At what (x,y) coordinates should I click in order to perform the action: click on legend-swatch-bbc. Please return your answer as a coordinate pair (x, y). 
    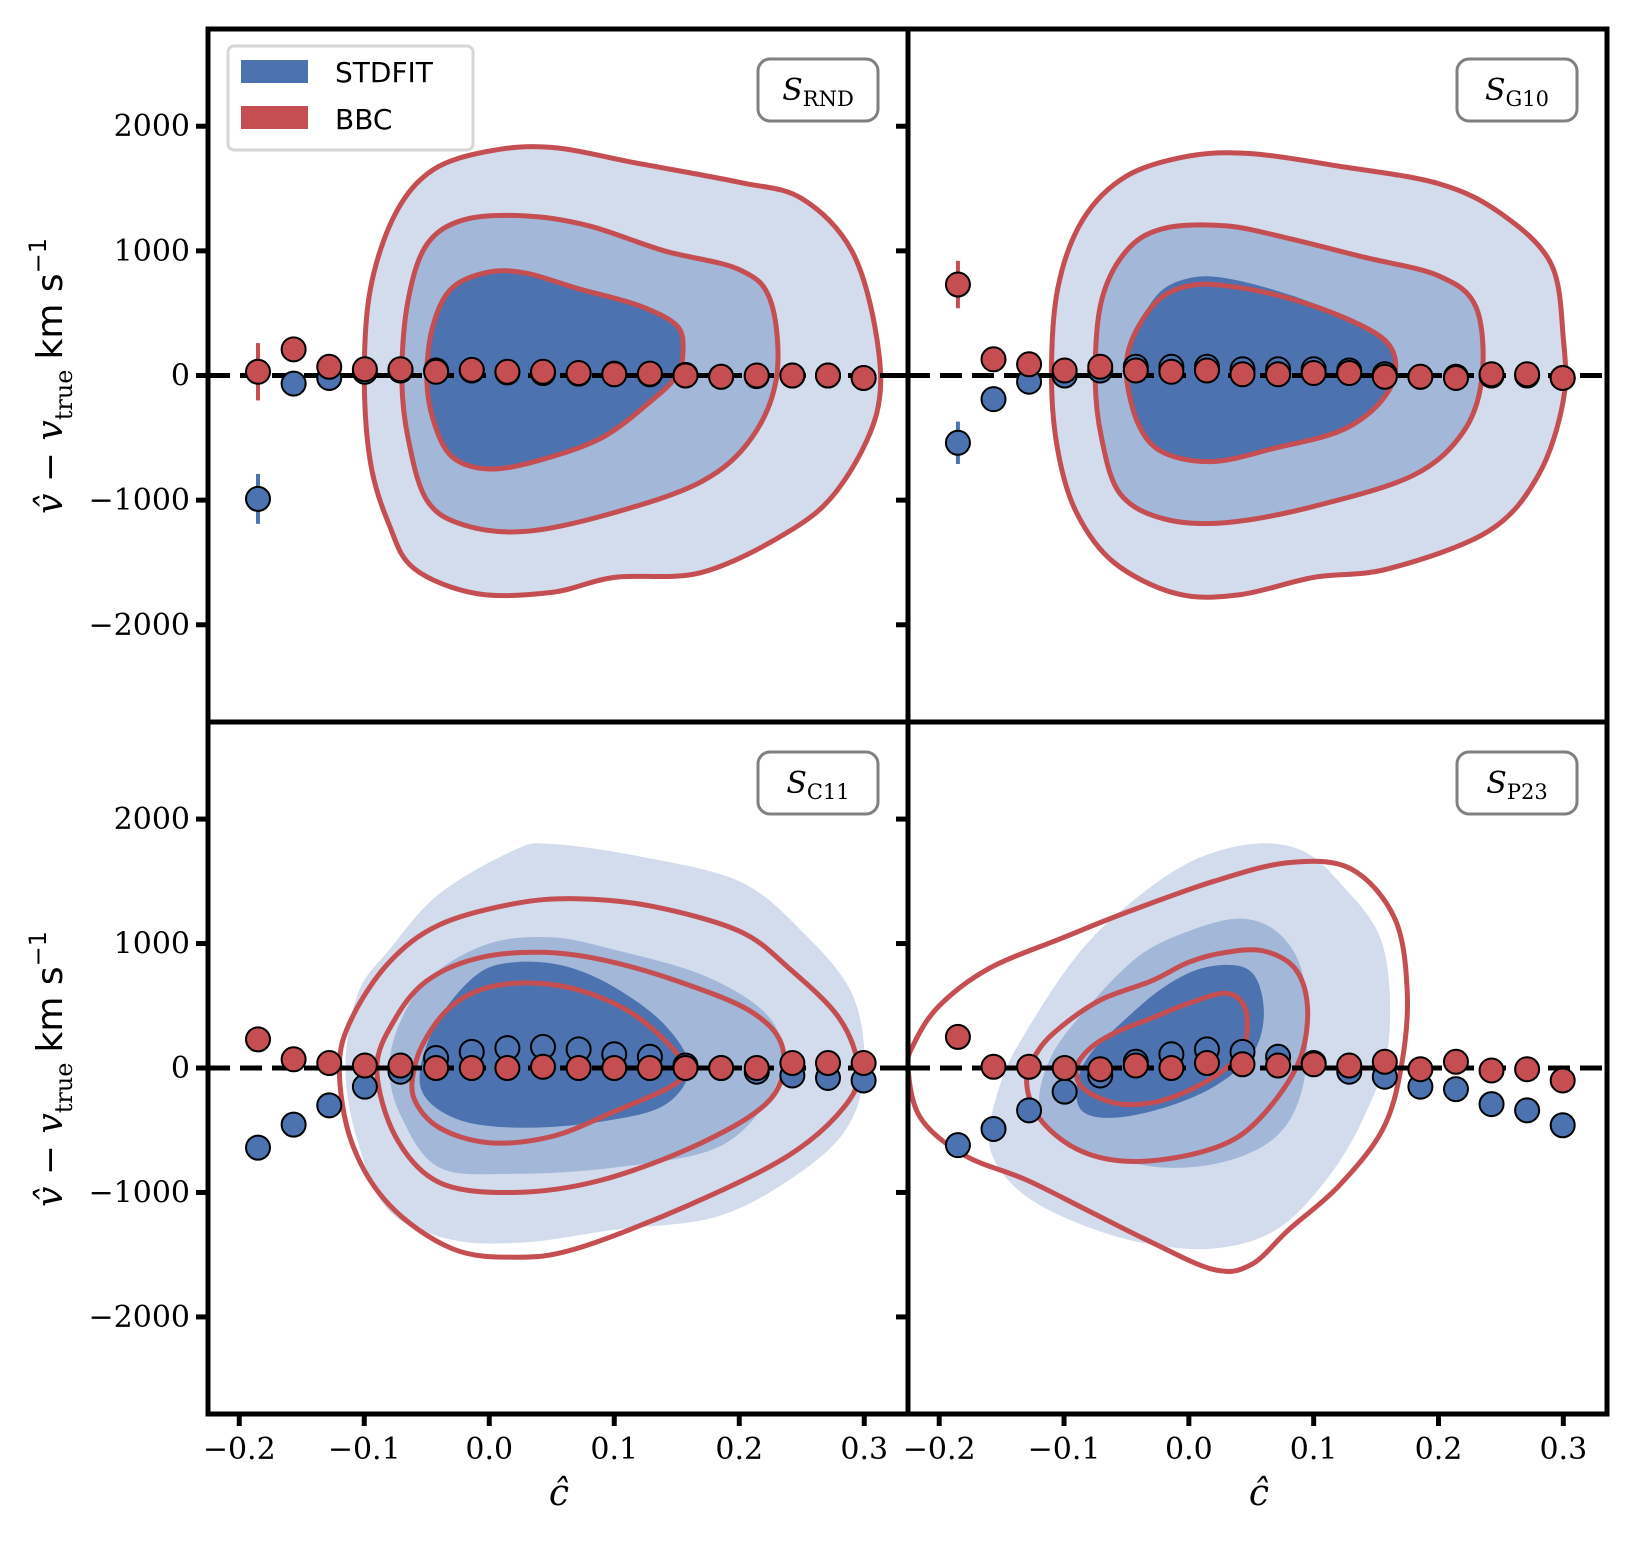
    Looking at the image, I should click on (274, 117).